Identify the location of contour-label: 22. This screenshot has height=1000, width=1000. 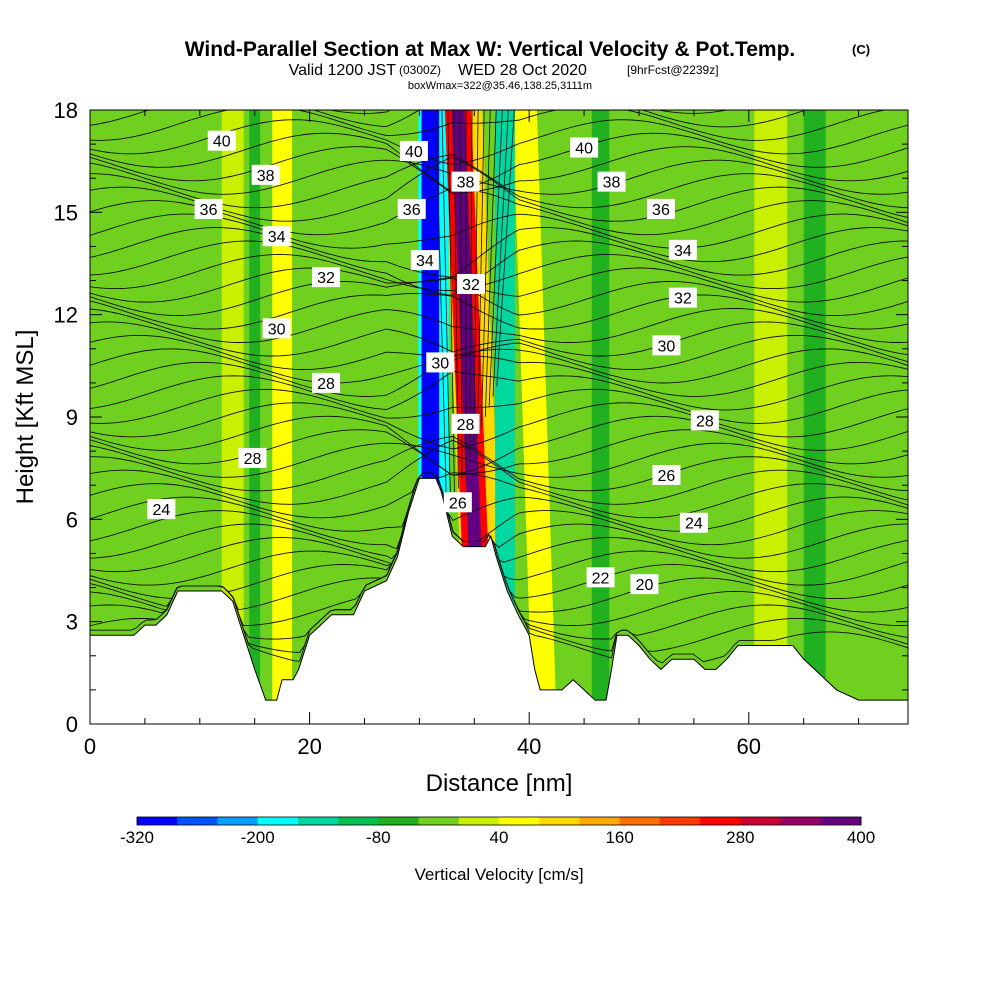
(600, 577).